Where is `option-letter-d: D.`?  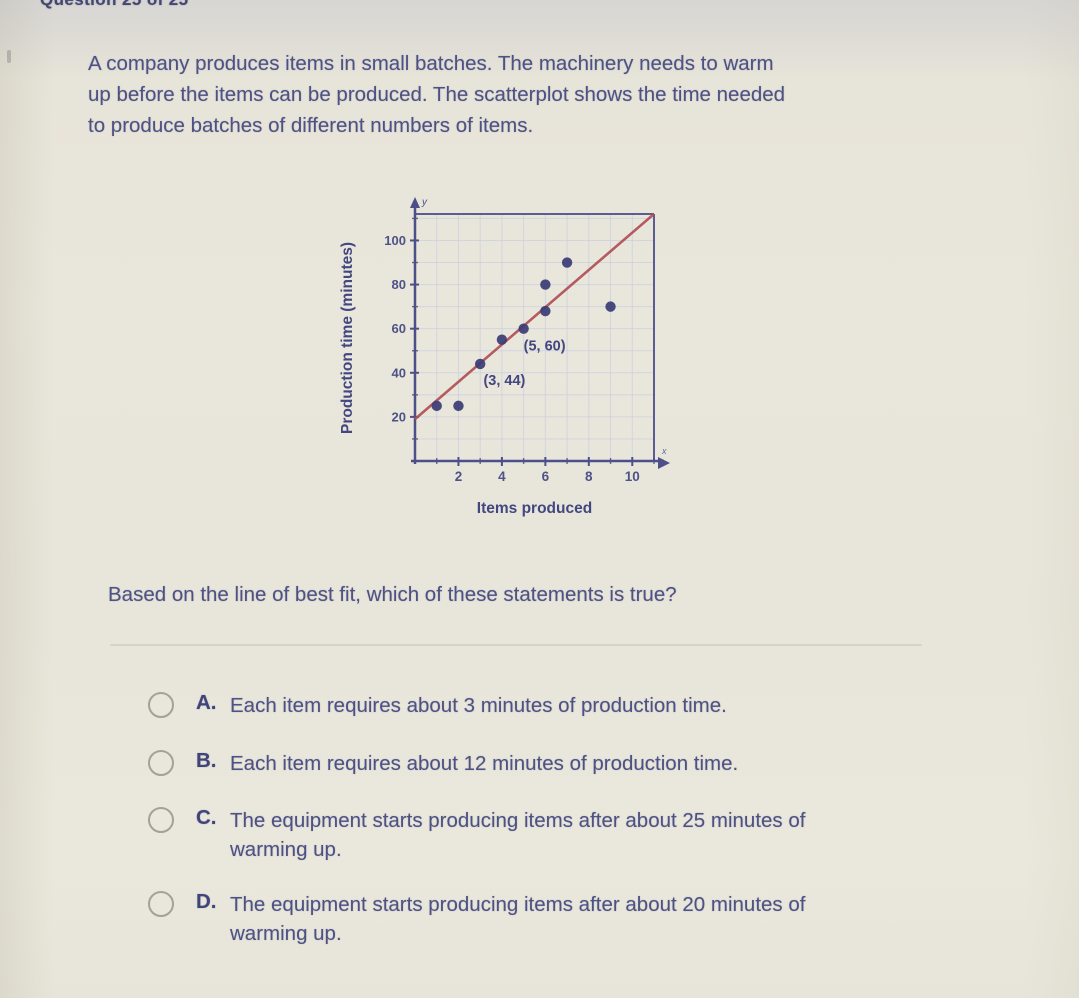
option-letter-d: D. is located at coordinates (206, 901).